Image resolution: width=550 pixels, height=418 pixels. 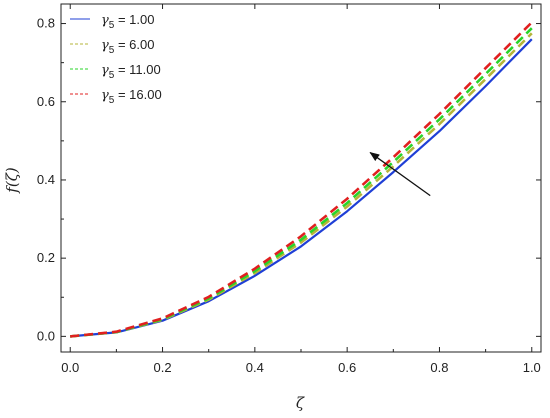 I want to click on annotation-arrow, so click(x=400, y=174).